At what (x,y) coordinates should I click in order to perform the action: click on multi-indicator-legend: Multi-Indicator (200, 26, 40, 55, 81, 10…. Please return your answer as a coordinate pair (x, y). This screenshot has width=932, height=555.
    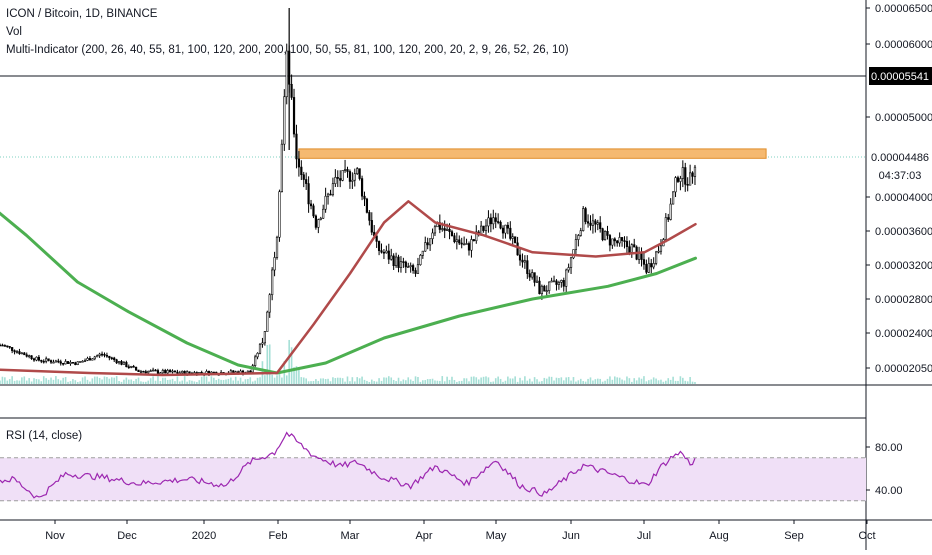
    Looking at the image, I should click on (287, 50).